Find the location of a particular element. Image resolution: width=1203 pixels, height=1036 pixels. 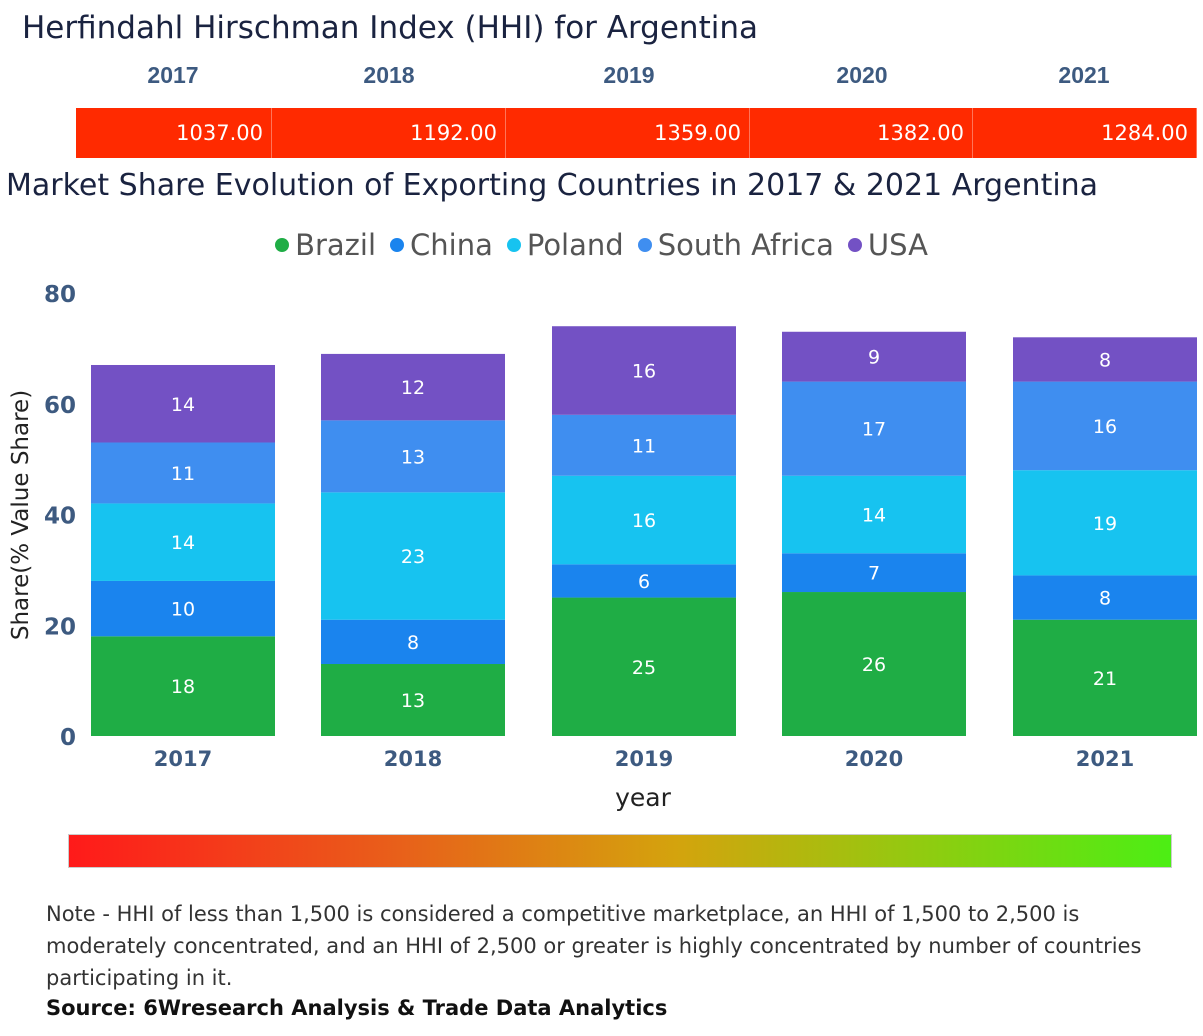

bar-segment-china-2019 is located at coordinates (644, 581).